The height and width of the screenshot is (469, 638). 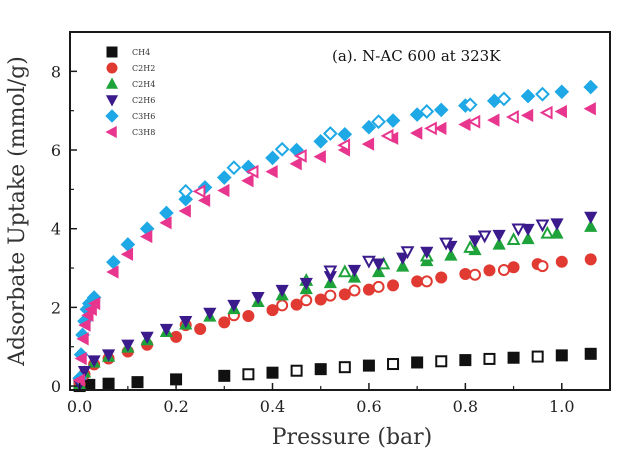 I want to click on x-tick-label: 0.8, so click(x=465, y=406).